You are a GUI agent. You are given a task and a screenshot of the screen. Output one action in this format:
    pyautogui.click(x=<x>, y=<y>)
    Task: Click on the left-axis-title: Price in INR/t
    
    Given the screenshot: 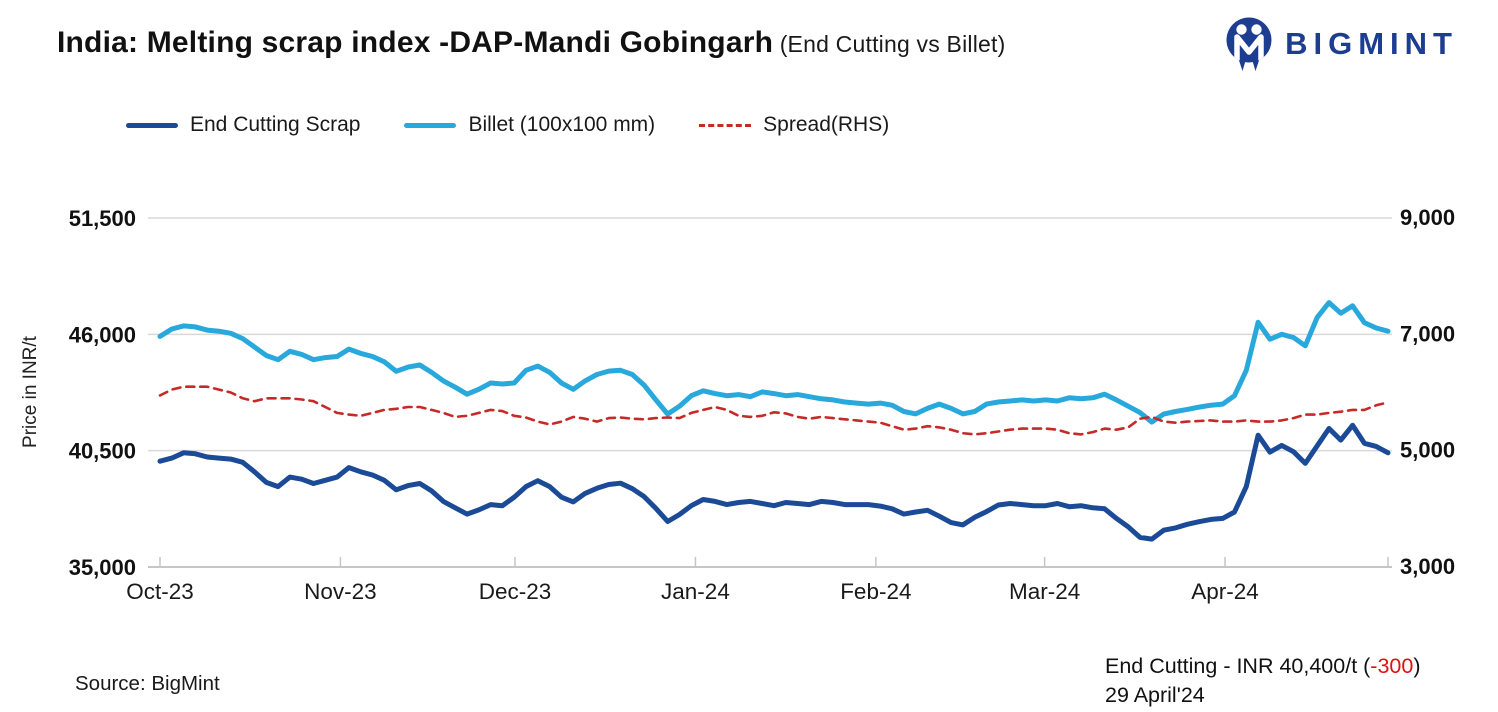 What is the action you would take?
    pyautogui.click(x=30, y=391)
    